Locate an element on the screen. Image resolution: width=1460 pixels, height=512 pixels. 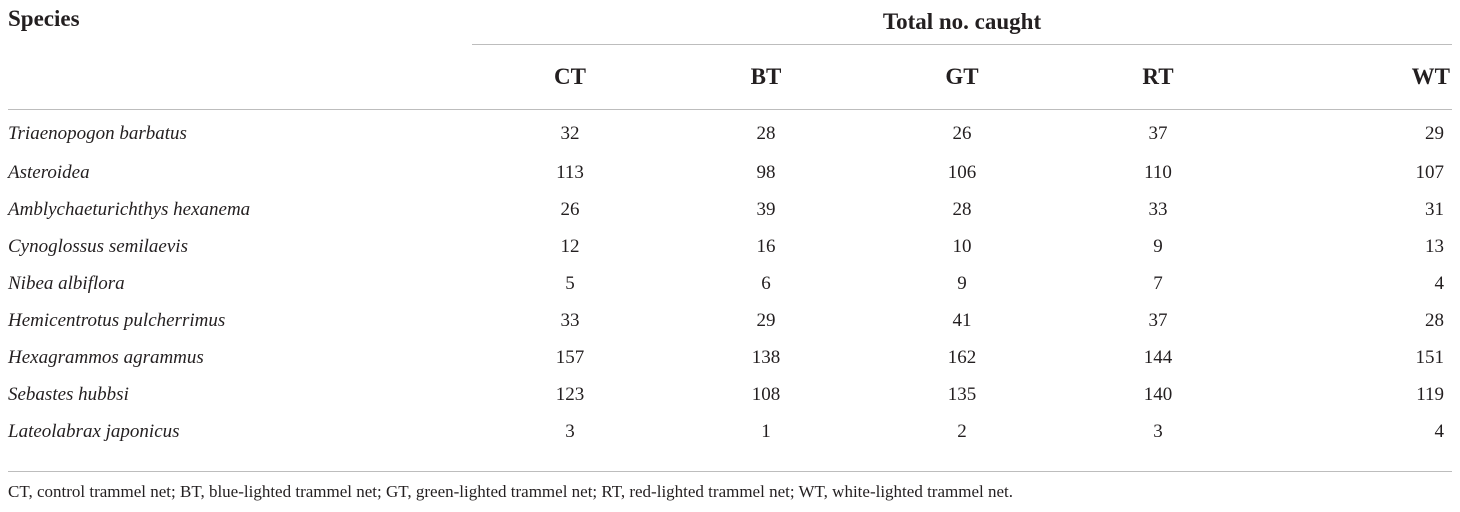
count-bt: 39 is located at coordinates (766, 209).